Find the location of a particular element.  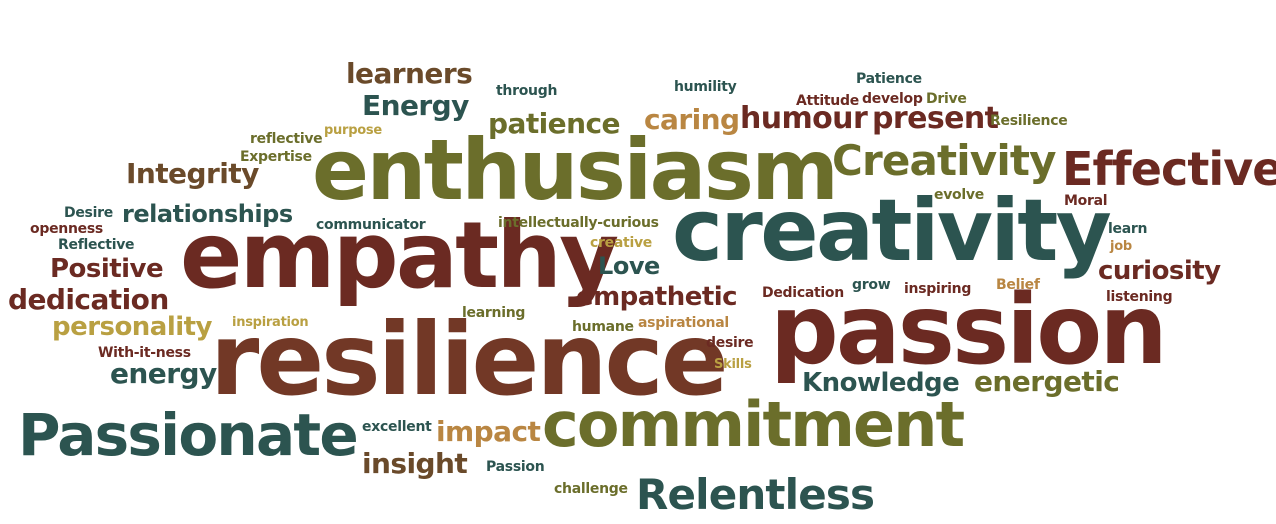

word-commitment: commitment is located at coordinates (753, 424).